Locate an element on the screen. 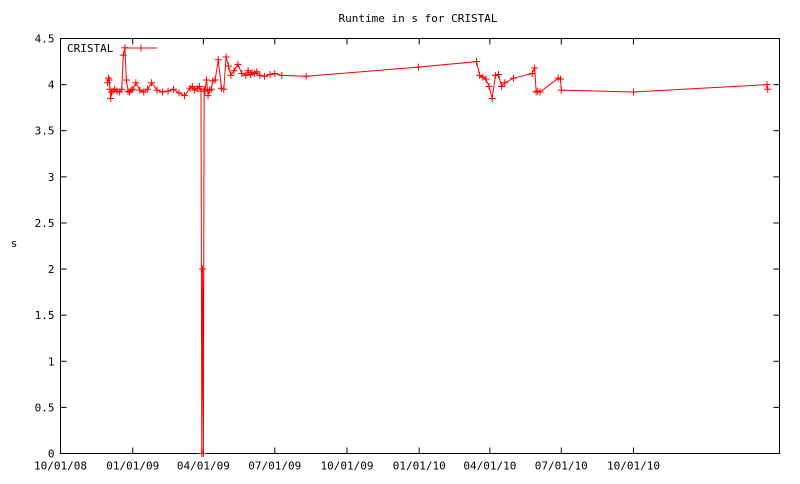  y-tick-label: 4.5 is located at coordinates (45, 39).